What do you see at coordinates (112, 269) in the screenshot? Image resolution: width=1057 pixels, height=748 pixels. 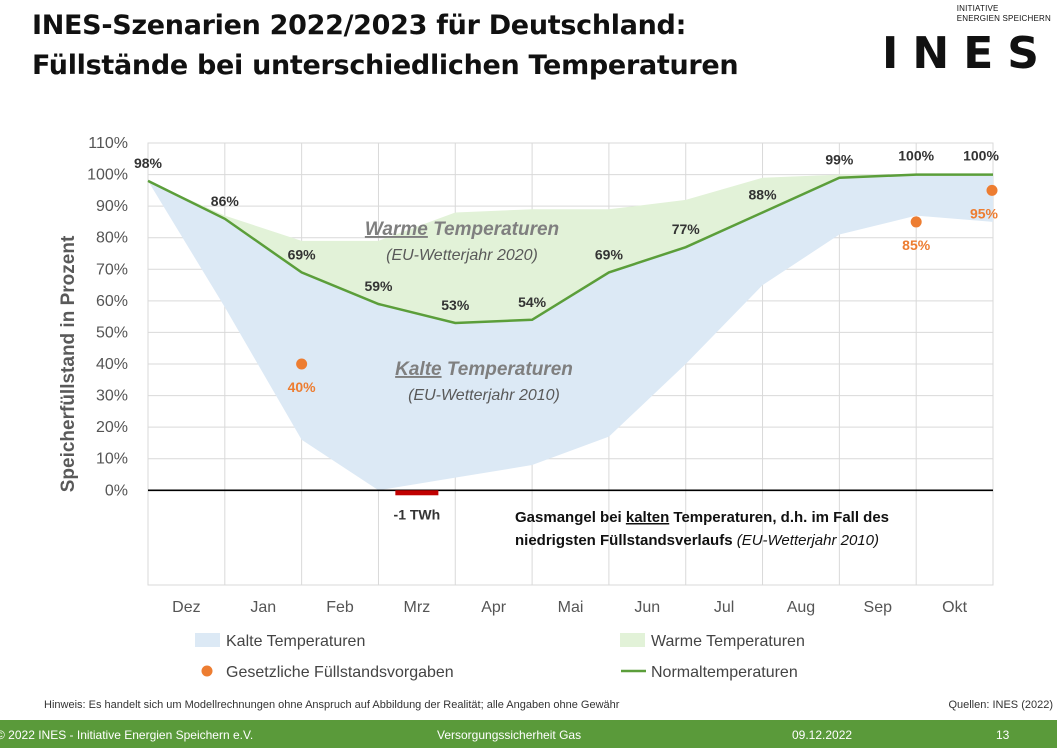 I see `y-tick-label: 70%` at bounding box center [112, 269].